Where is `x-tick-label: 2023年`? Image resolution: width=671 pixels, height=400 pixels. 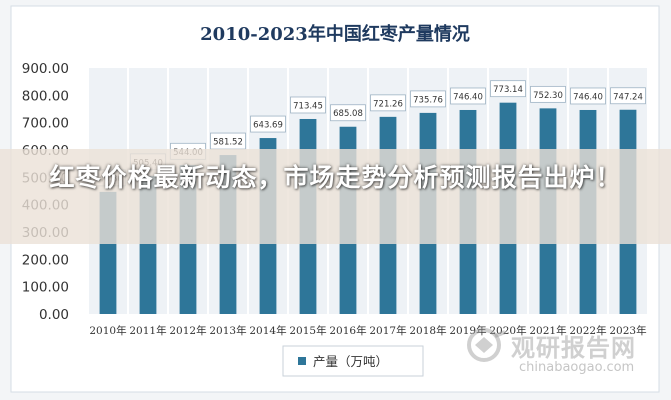 x-tick-label: 2023年 is located at coordinates (627, 330).